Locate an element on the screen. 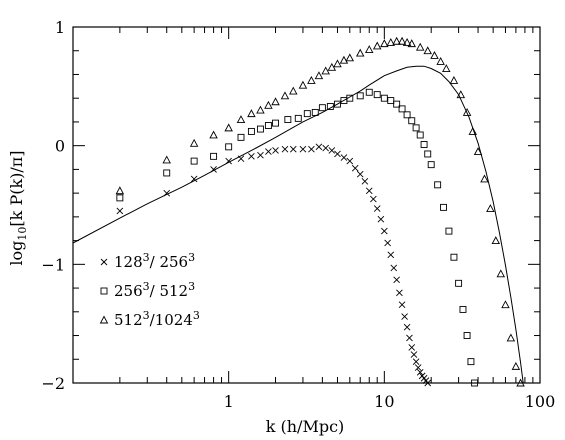 This screenshot has width=565, height=440. legend-label: 1283/ 2563 is located at coordinates (154, 261).